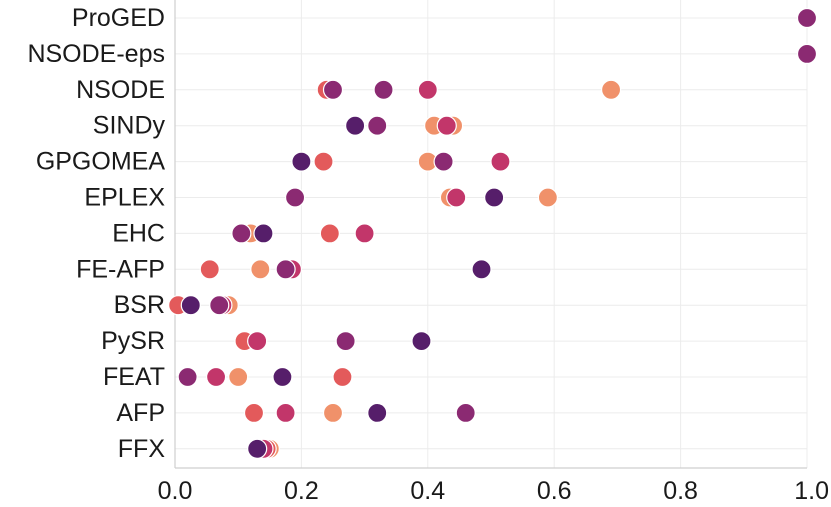  Describe the element at coordinates (101, 162) in the screenshot. I see `category-label: GPGOMEA` at that location.